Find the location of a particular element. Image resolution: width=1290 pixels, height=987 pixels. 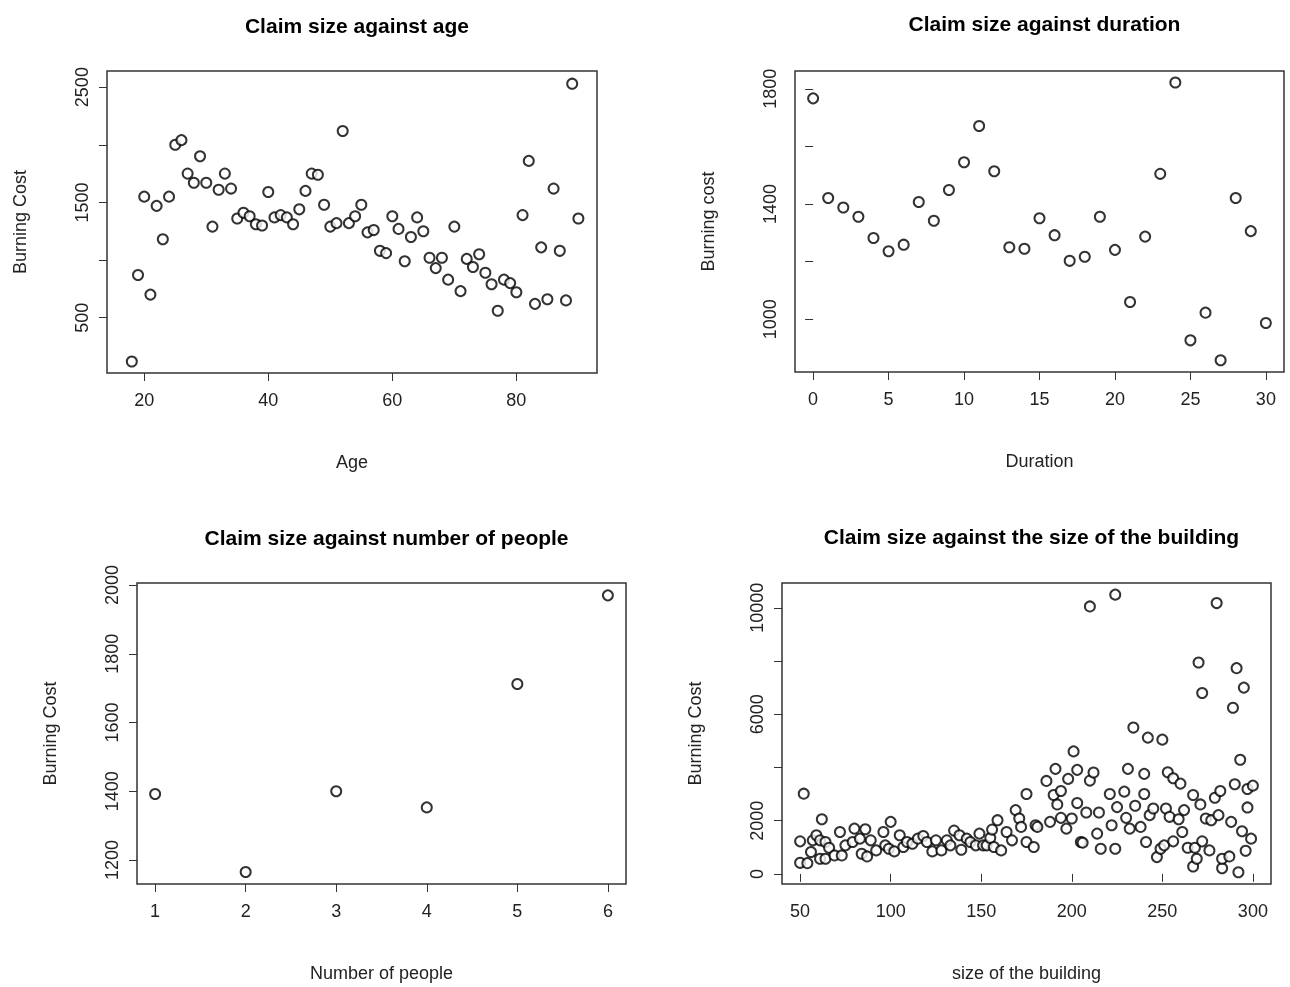

x-axis-title: Duration is located at coordinates (1039, 461).